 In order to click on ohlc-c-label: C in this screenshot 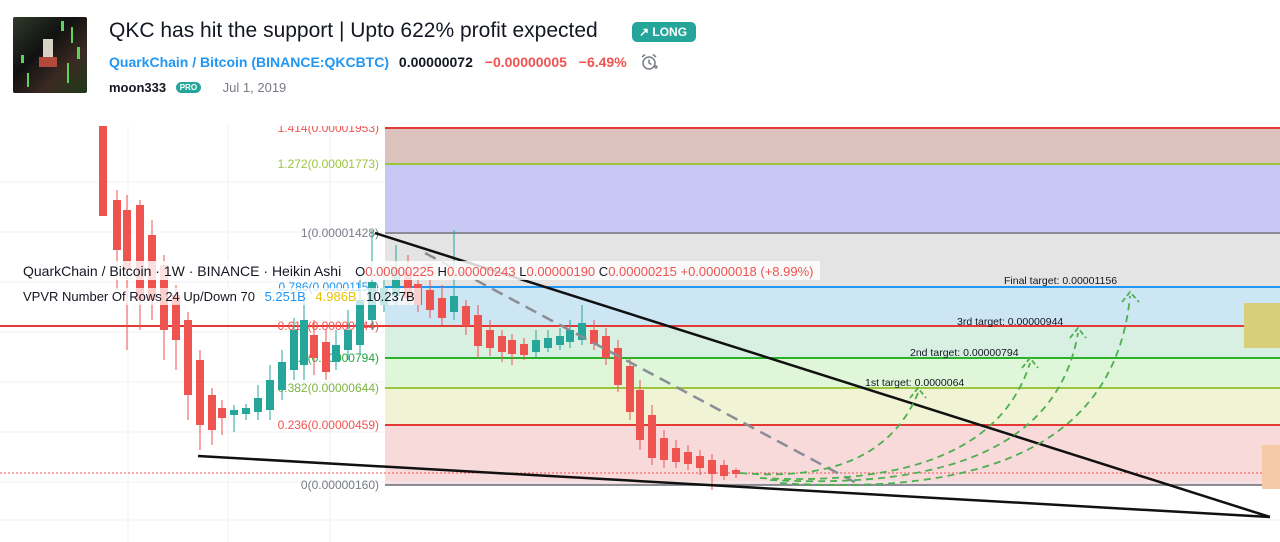, I will do `click(603, 271)`.